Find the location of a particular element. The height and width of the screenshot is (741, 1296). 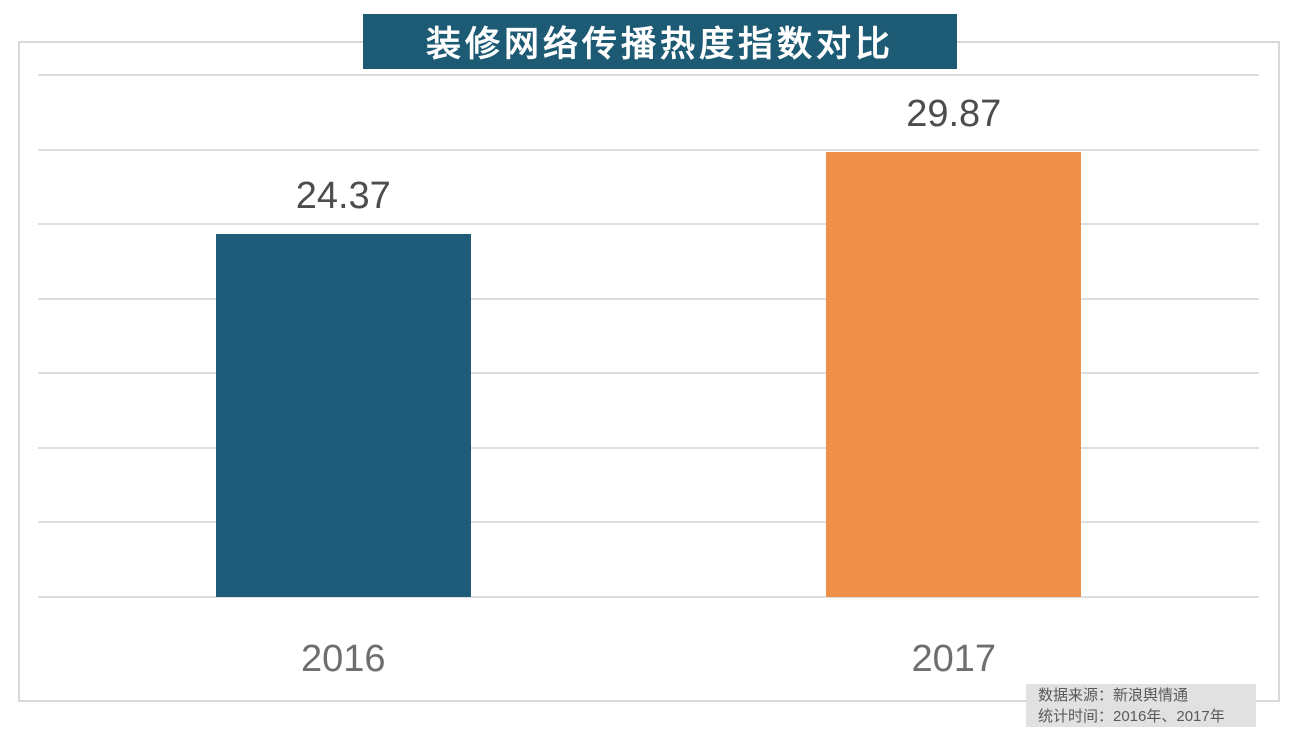

chart-title: 装修网络传播热度指数对比 is located at coordinates (659, 44).